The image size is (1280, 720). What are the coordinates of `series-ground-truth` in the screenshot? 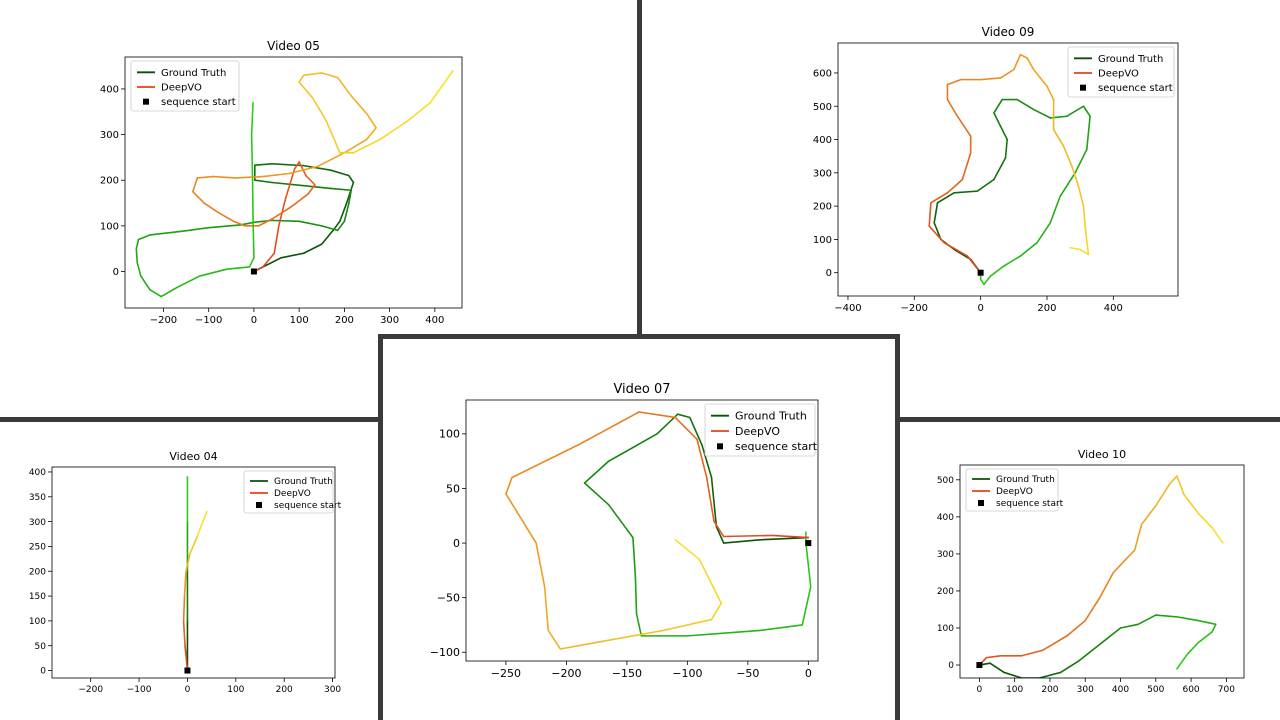 It's located at (245, 199).